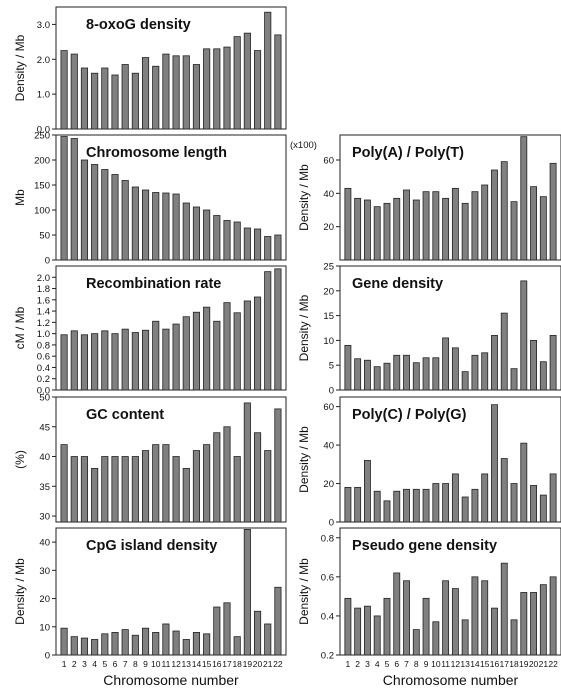 This screenshot has height=695, width=561. What do you see at coordinates (150, 594) in the screenshot?
I see `panel-cpg: 0 10 20 30 40 CpG island density Density / Mb` at bounding box center [150, 594].